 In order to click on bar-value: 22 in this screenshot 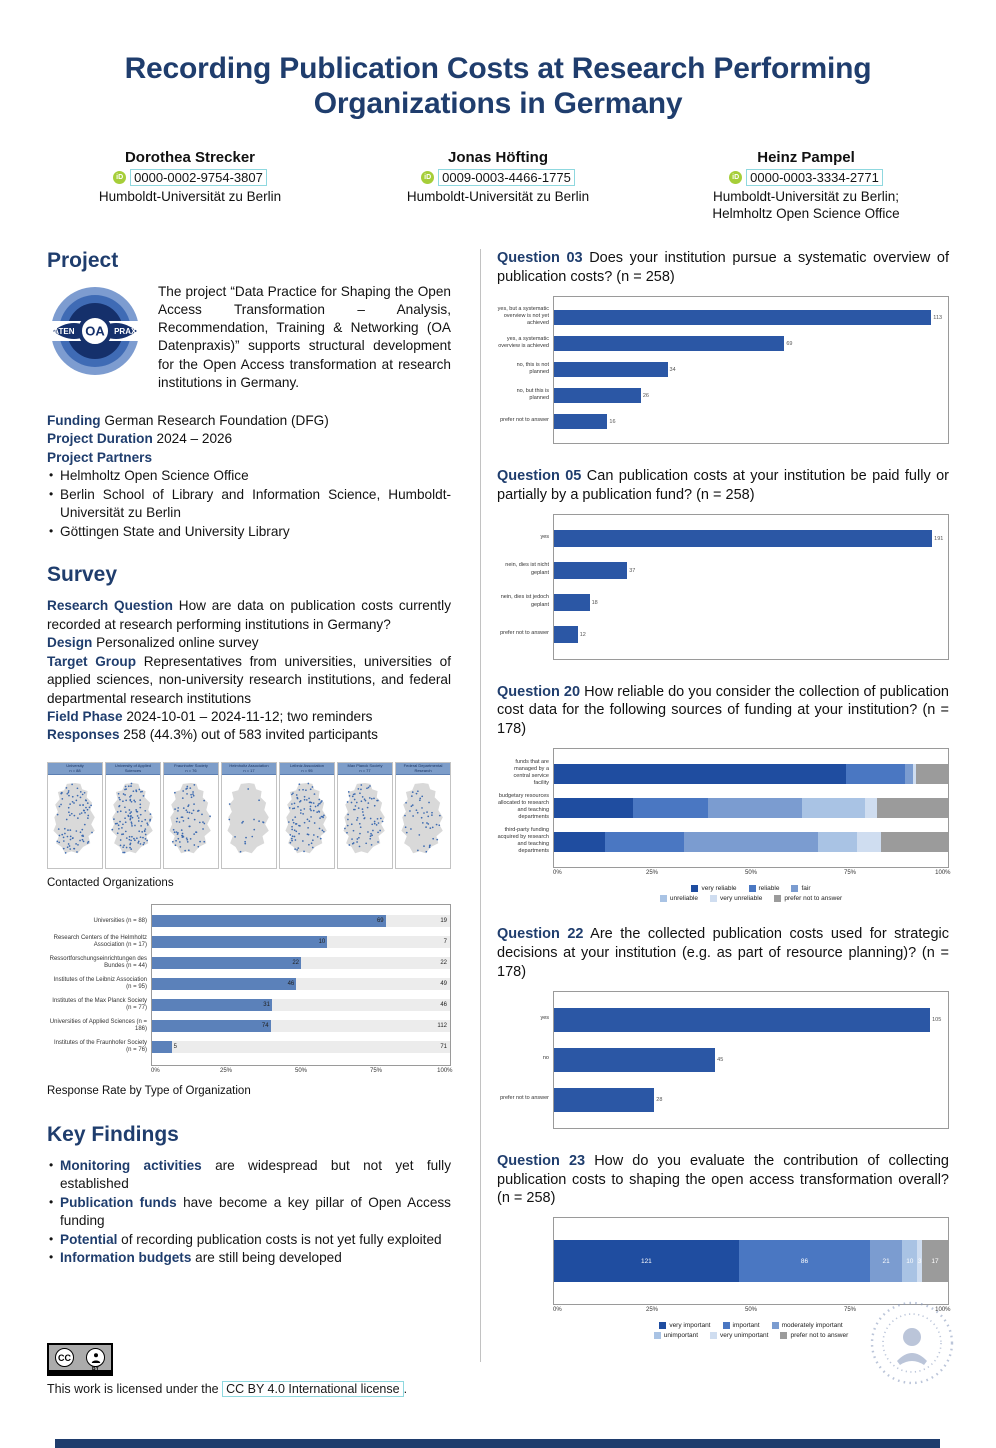, I will do `click(295, 963)`.